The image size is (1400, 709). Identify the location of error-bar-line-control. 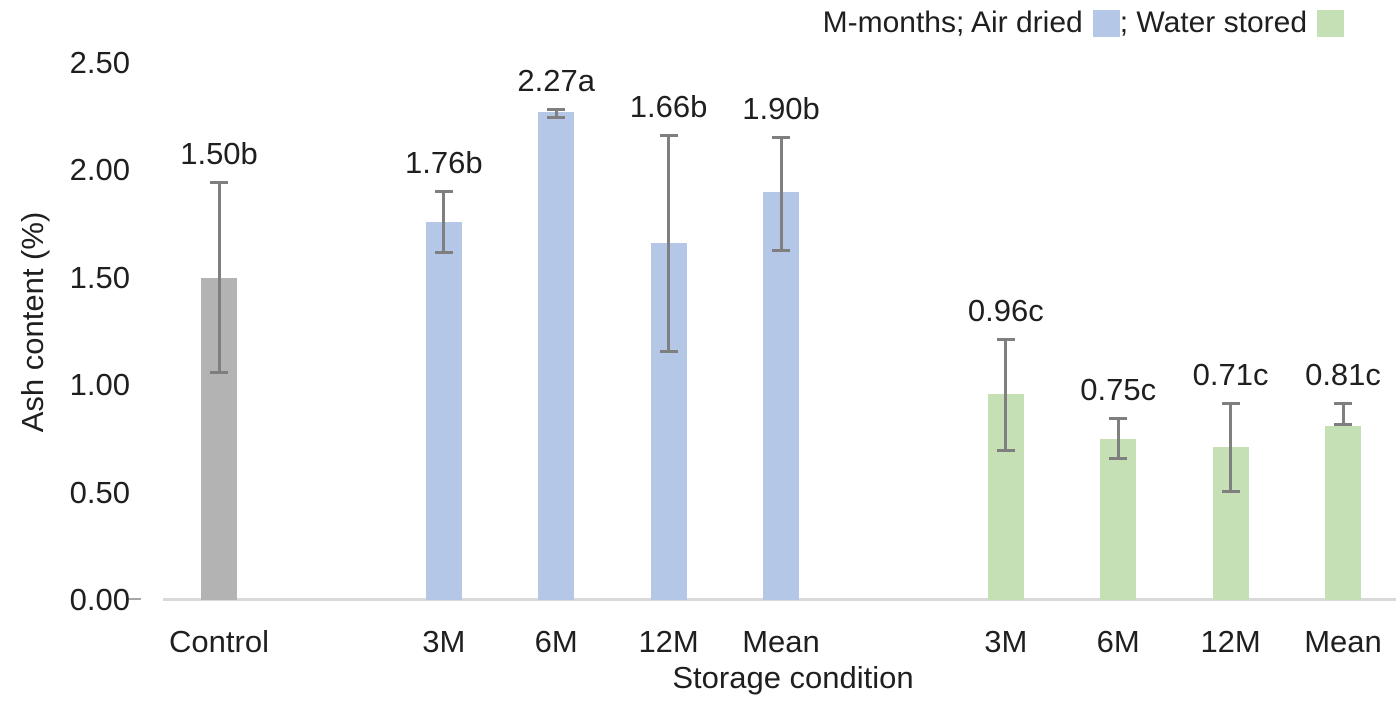
(219, 278).